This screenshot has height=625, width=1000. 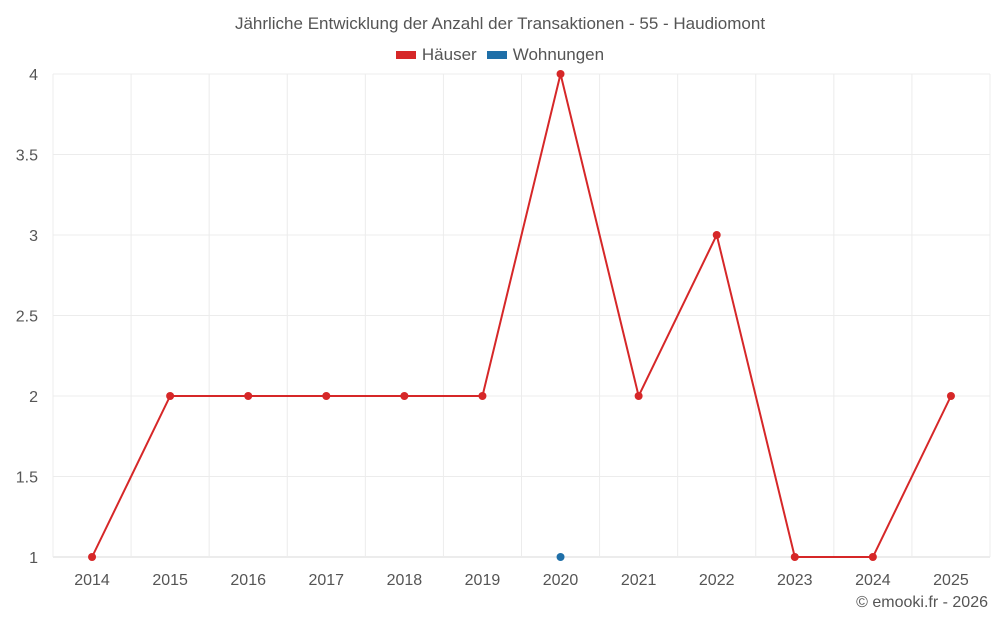 I want to click on legend-swatch-red-icon, so click(x=405, y=55).